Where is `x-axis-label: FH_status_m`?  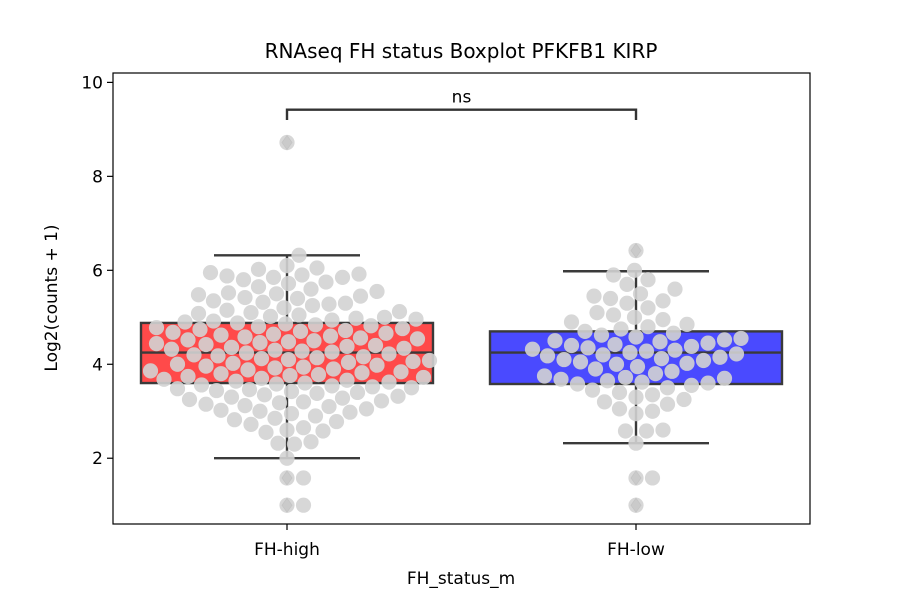 x-axis-label: FH_status_m is located at coordinates (461, 579).